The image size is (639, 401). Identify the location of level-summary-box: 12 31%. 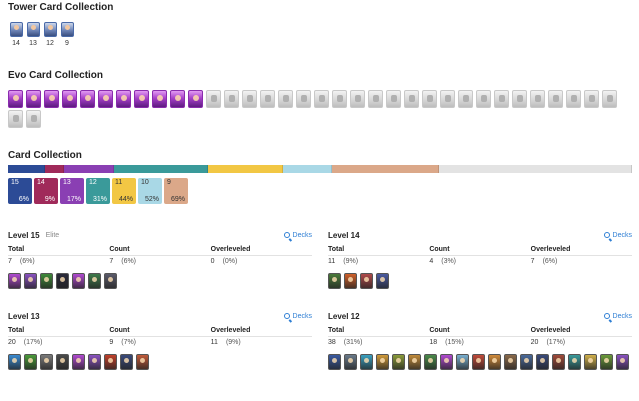
(98, 191).